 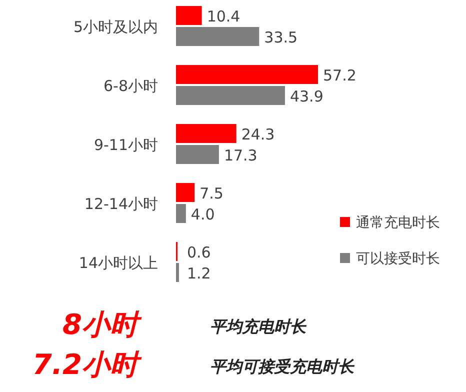 What do you see at coordinates (307, 97) in the screenshot?
I see `data-label: 43.9` at bounding box center [307, 97].